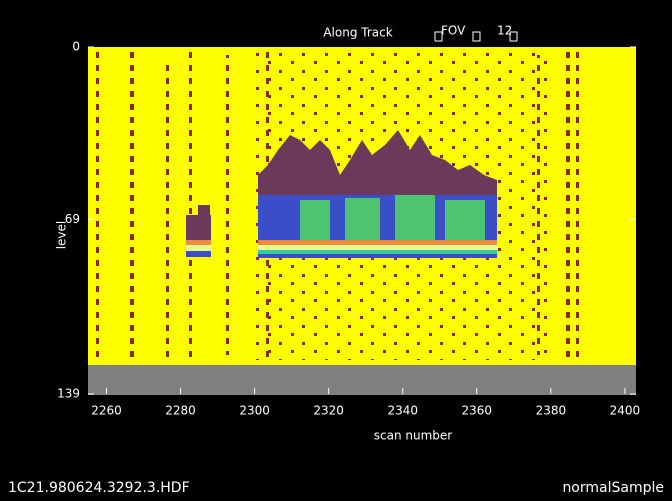 Image resolution: width=672 pixels, height=501 pixels. I want to click on y-tick-label: 0, so click(76, 47).